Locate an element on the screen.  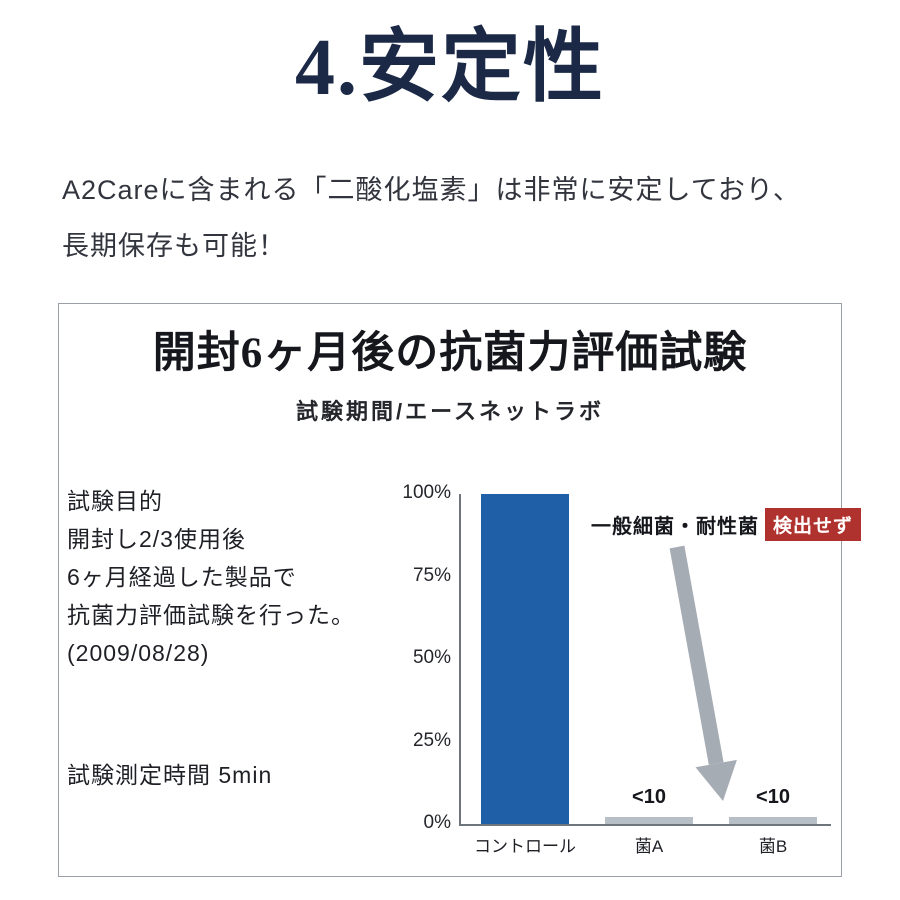
annotation: 一般細菌・耐性菌 検出せず is located at coordinates (726, 524).